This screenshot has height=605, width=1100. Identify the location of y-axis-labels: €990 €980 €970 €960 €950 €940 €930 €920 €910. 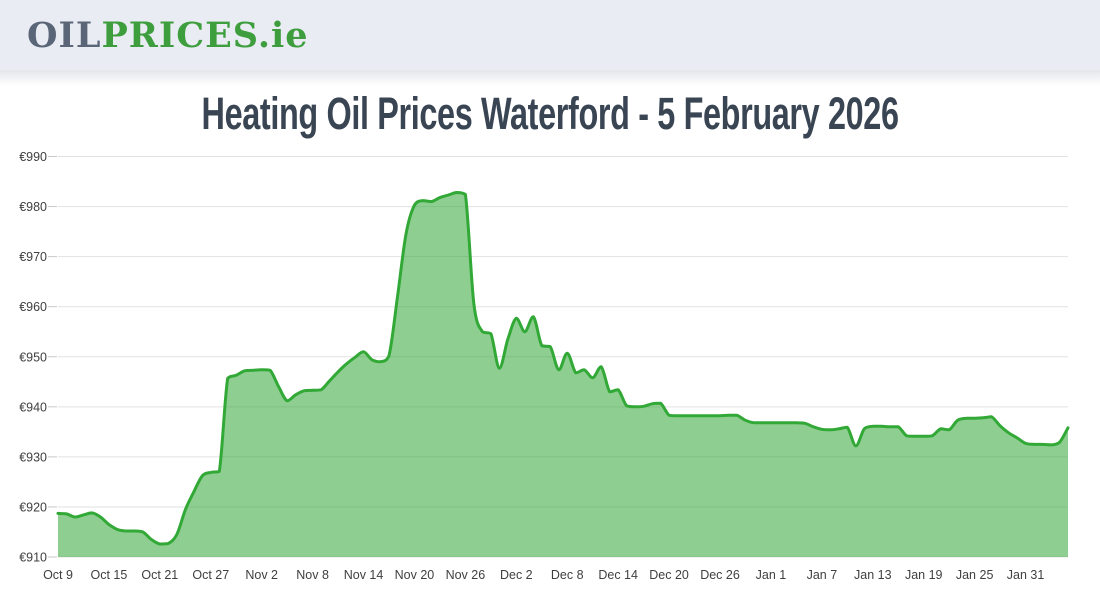
(33, 357).